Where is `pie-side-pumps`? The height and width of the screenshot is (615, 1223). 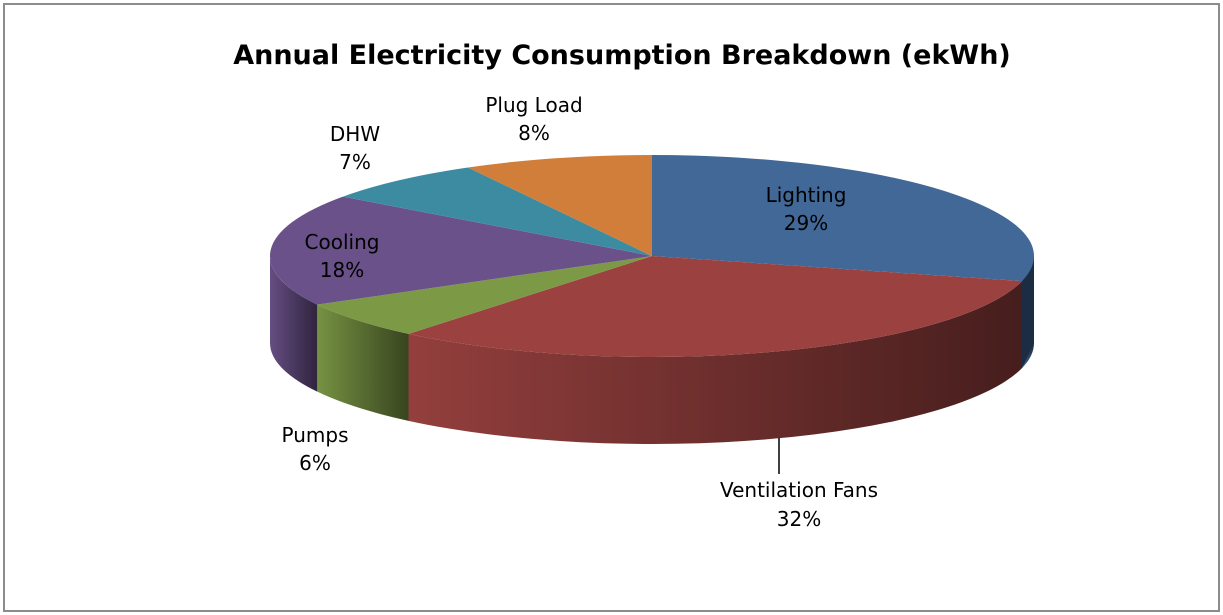 pie-side-pumps is located at coordinates (363, 362).